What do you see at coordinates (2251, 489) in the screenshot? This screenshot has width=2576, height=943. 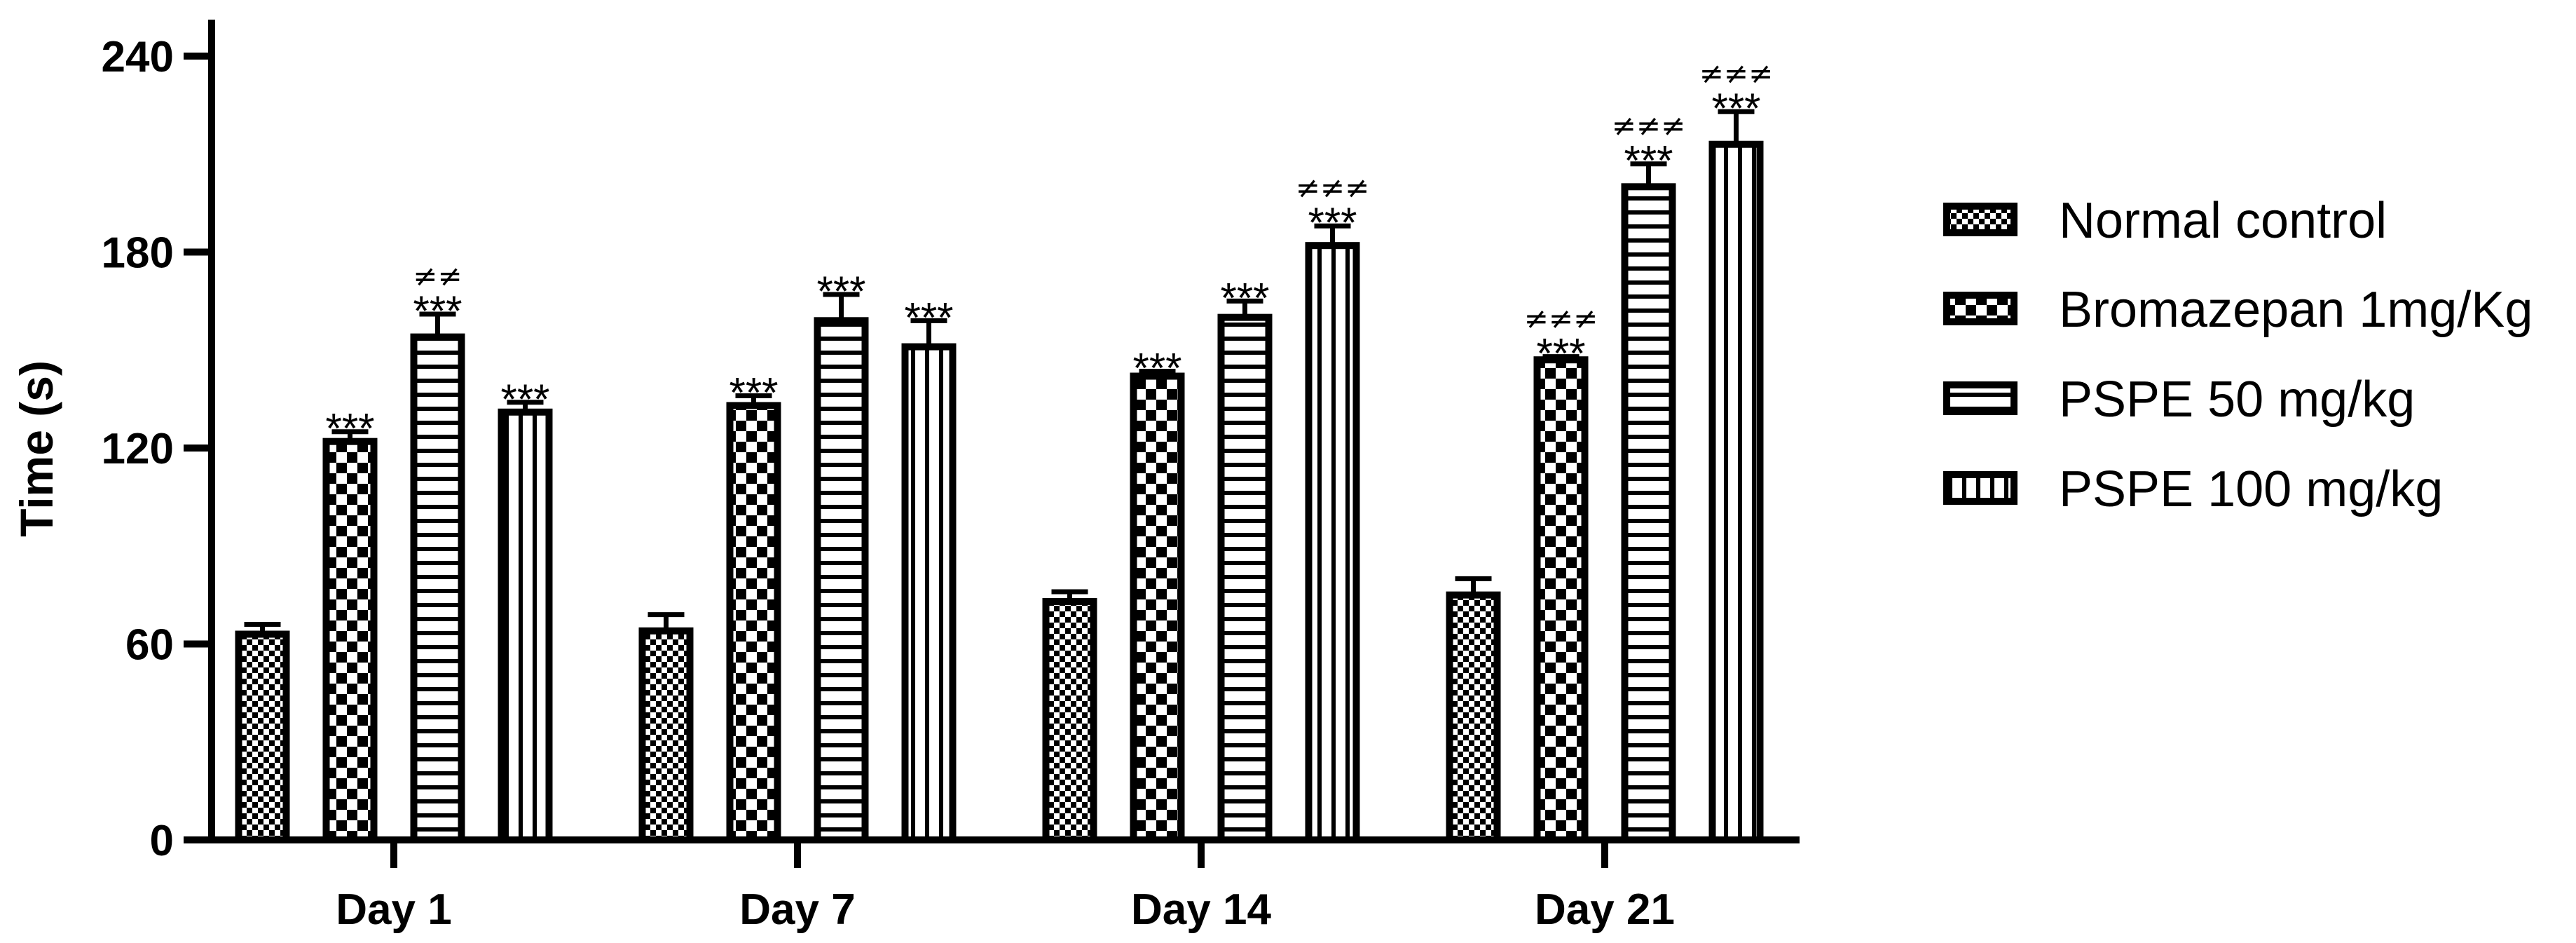 I see `legend-label: PSPE 100 mg/kg` at bounding box center [2251, 489].